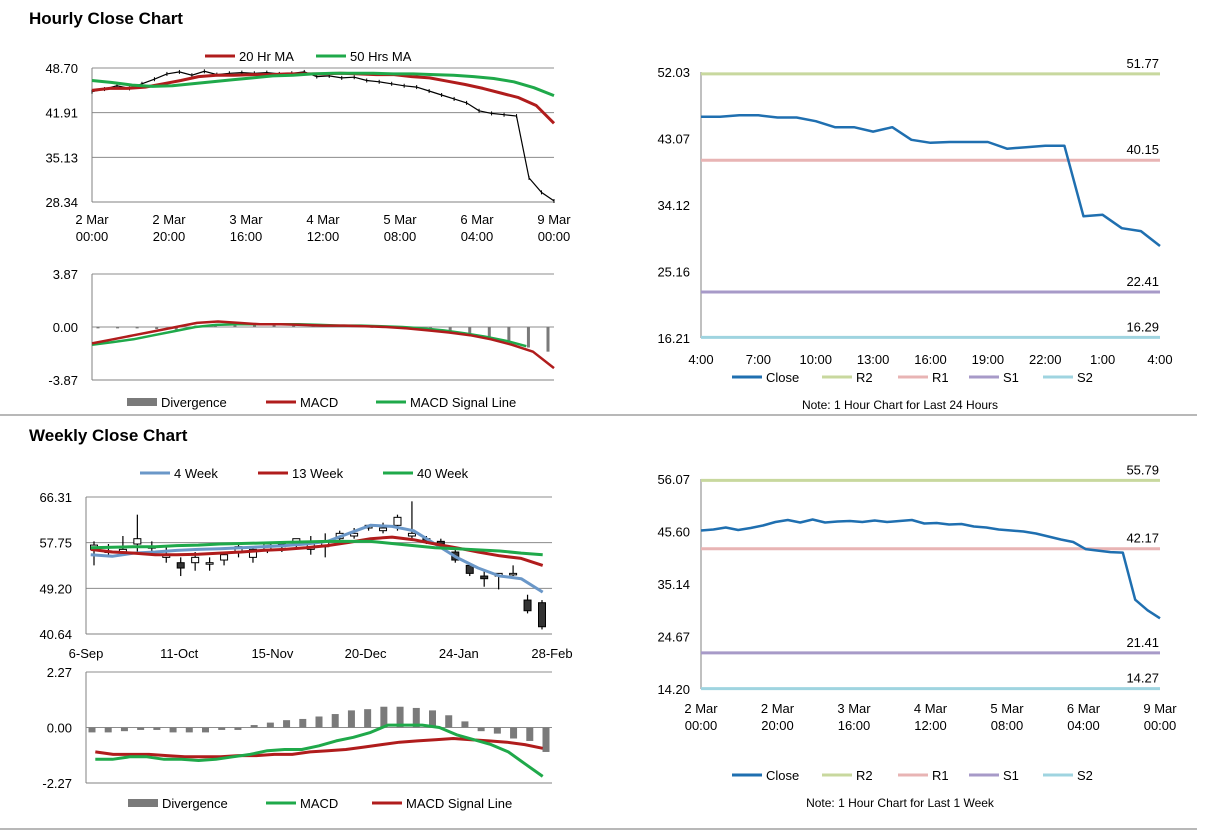  I want to click on hourly-ma20-line, so click(323, 98).